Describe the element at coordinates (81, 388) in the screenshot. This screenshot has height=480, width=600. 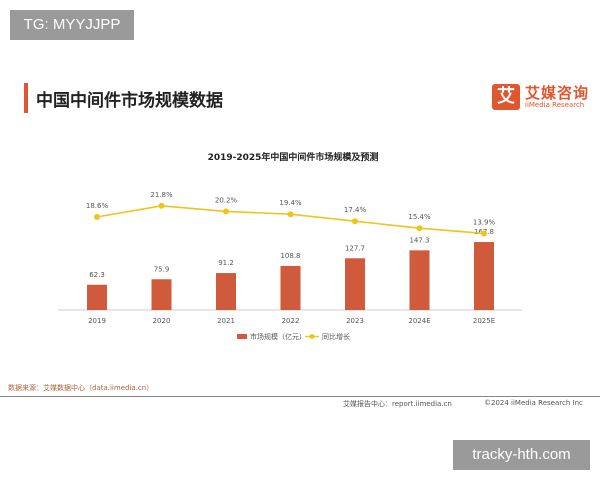
I see `data-source: 数据来源：艾媒数据中心（data.iimedia.cn）` at that location.